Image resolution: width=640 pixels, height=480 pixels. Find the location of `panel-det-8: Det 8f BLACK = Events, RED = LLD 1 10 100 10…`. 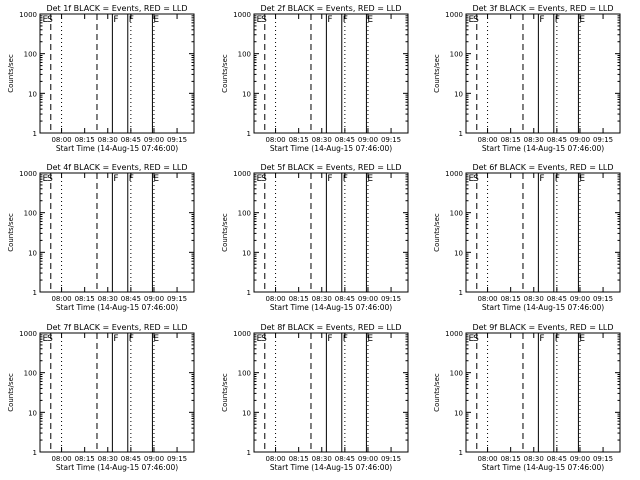

panel-det-8: Det 8f BLACK = Events, RED = LLD 1 10 100 10… is located at coordinates (315, 397).